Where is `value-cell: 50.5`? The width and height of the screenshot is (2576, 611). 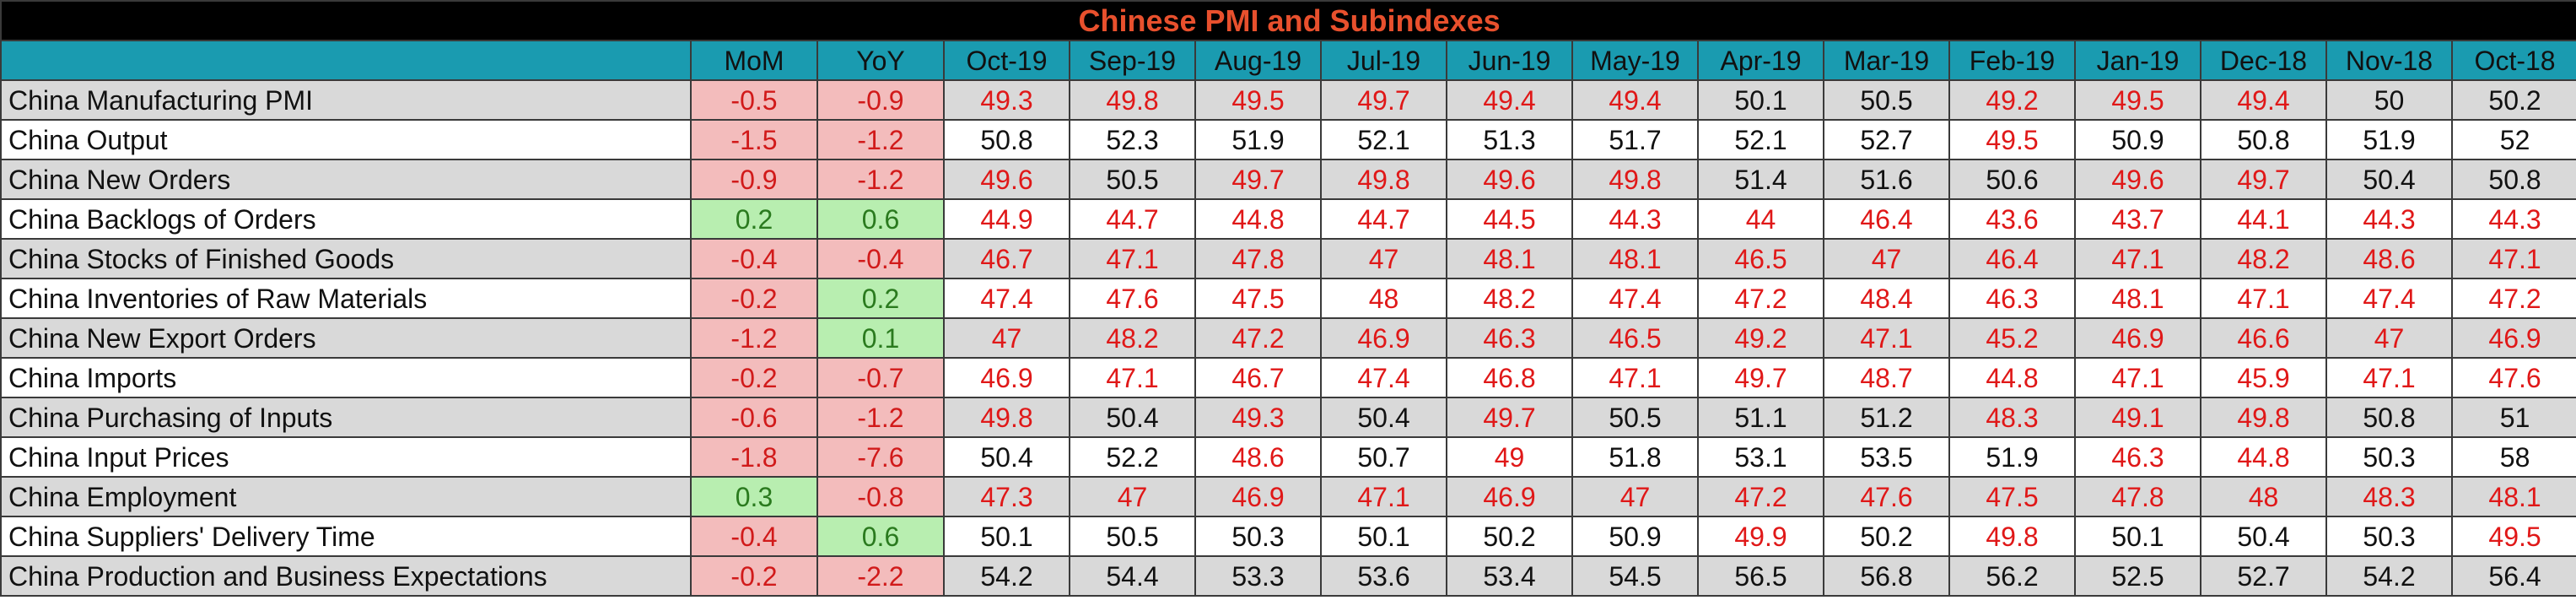 value-cell: 50.5 is located at coordinates (1635, 417).